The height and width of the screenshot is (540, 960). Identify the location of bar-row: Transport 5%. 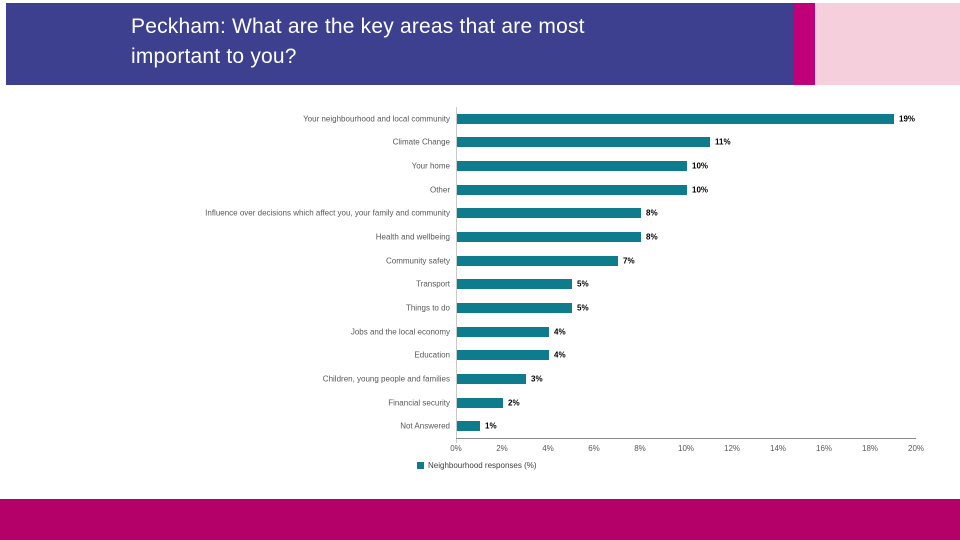
(480, 285).